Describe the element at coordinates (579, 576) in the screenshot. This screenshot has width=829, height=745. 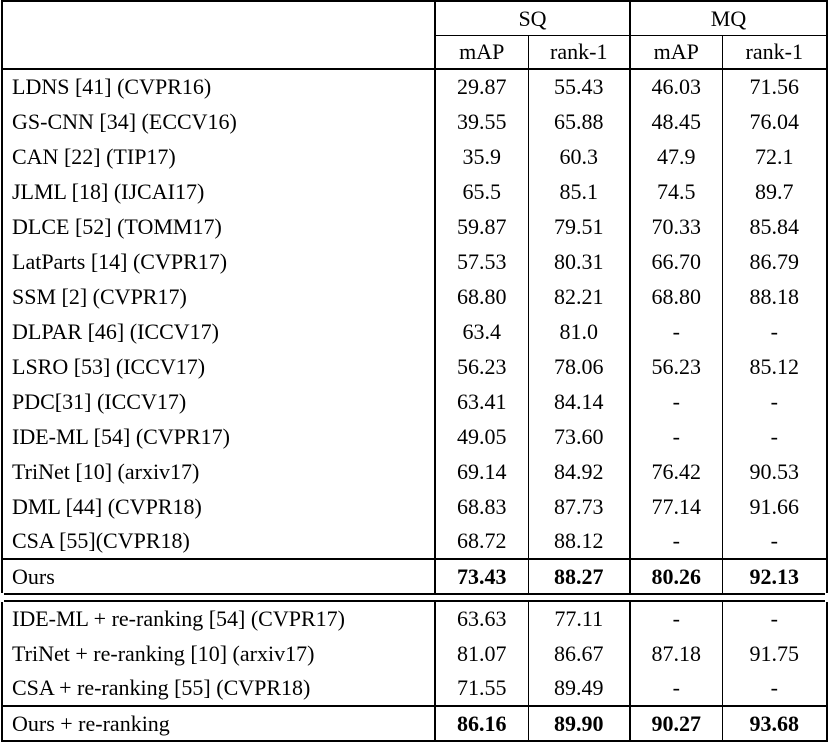
I see `value-cell: 88.27` at that location.